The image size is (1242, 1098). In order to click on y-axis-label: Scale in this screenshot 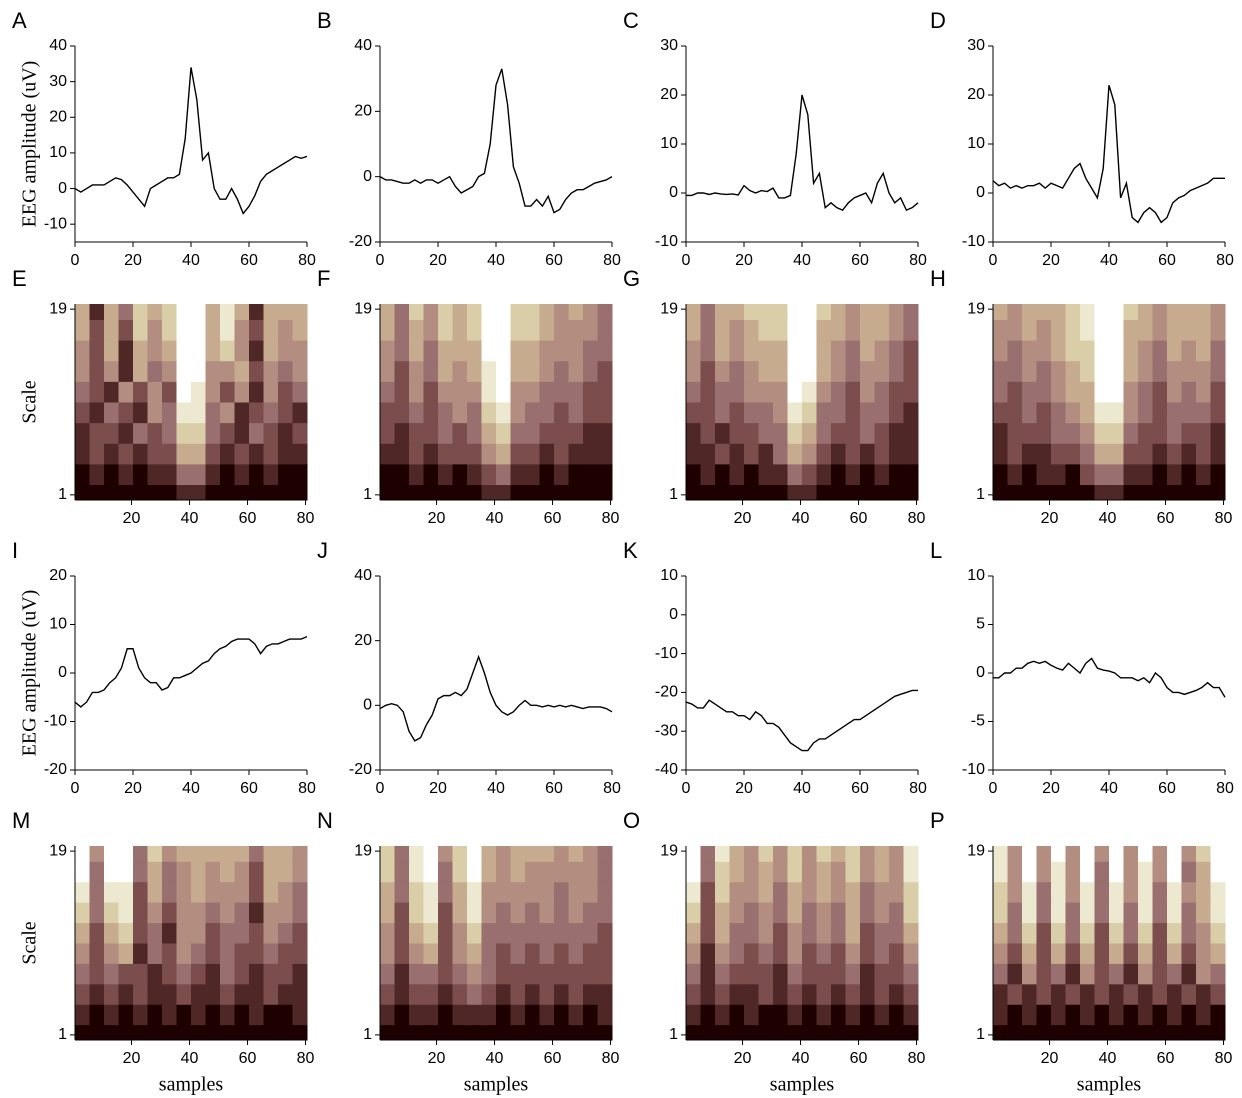, I will do `click(30, 942)`.